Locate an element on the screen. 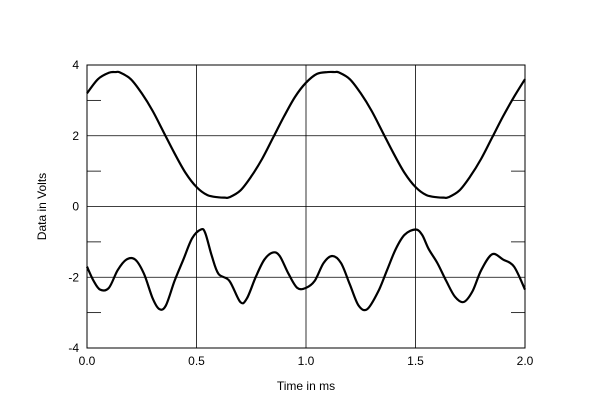  x-tick-label: 0.5 is located at coordinates (196, 361).